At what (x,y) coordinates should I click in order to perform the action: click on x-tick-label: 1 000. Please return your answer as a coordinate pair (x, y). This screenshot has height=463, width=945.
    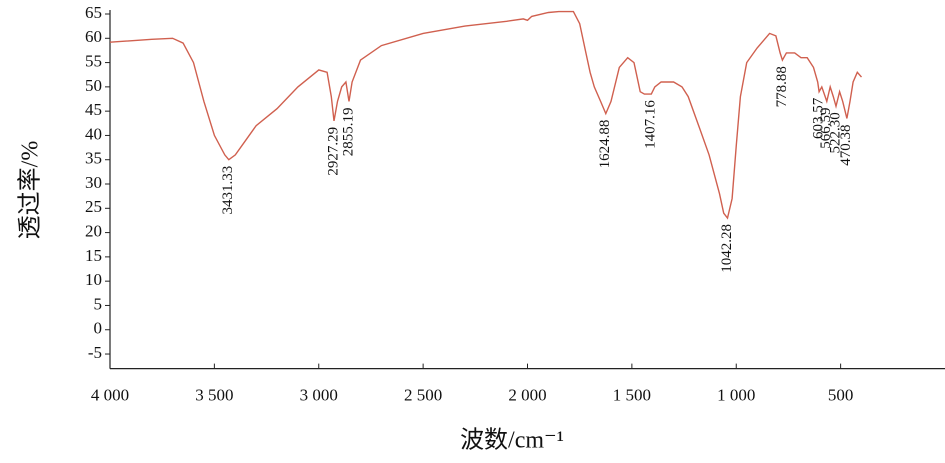
    Looking at the image, I should click on (736, 395).